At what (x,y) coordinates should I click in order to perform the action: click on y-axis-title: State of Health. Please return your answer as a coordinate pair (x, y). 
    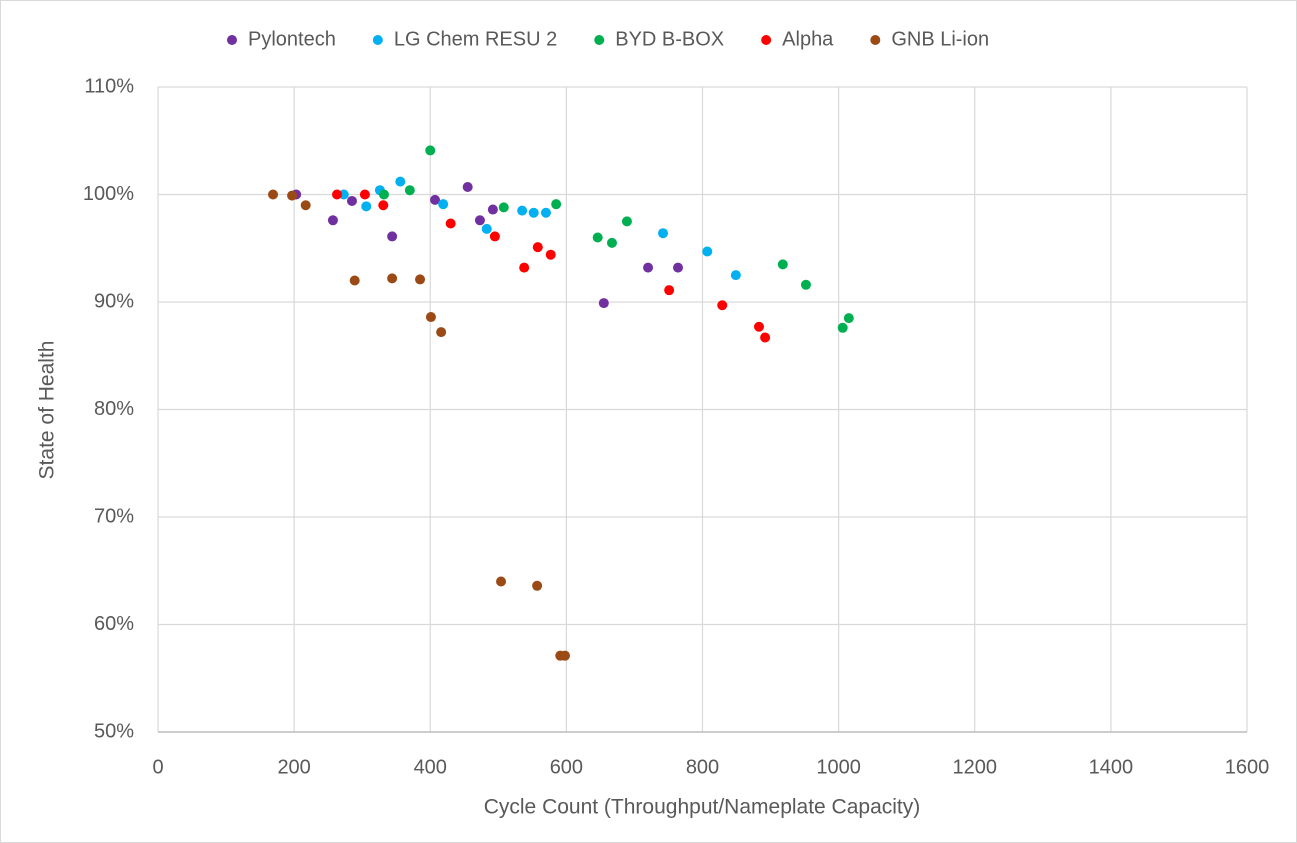
    Looking at the image, I should click on (47, 410).